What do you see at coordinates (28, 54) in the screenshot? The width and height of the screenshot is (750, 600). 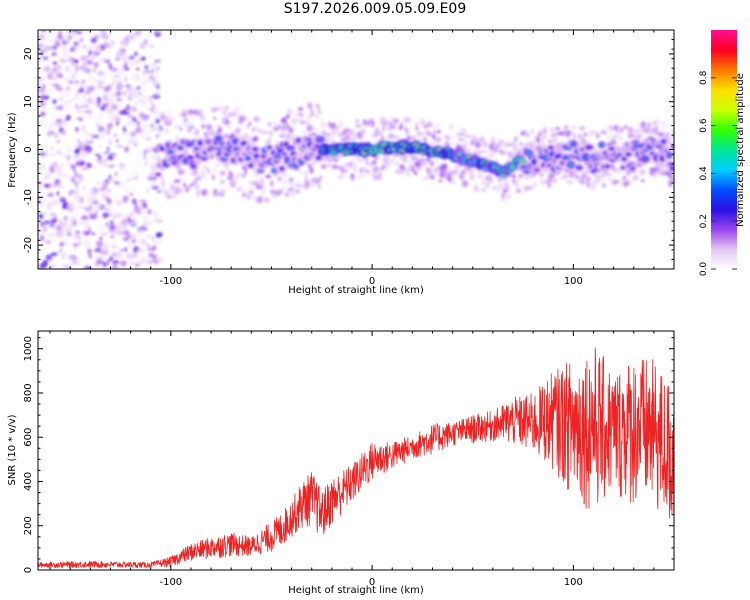 I see `y-tick-label: 20` at bounding box center [28, 54].